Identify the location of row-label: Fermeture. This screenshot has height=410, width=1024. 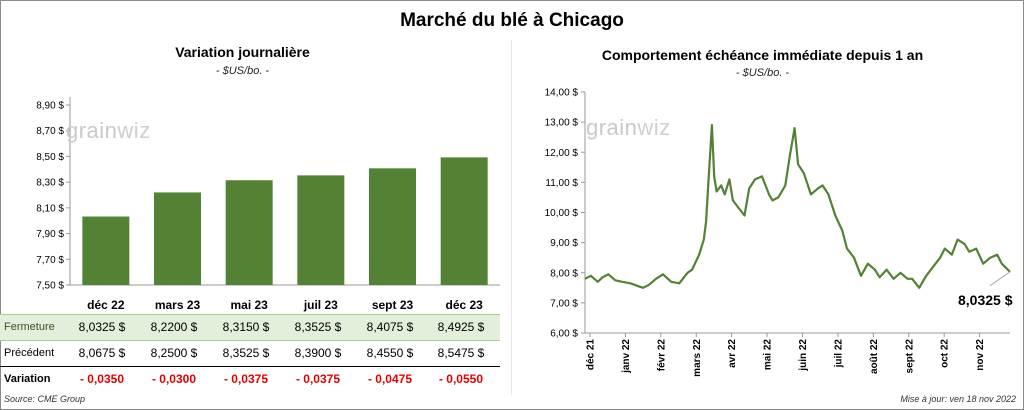
(29, 327).